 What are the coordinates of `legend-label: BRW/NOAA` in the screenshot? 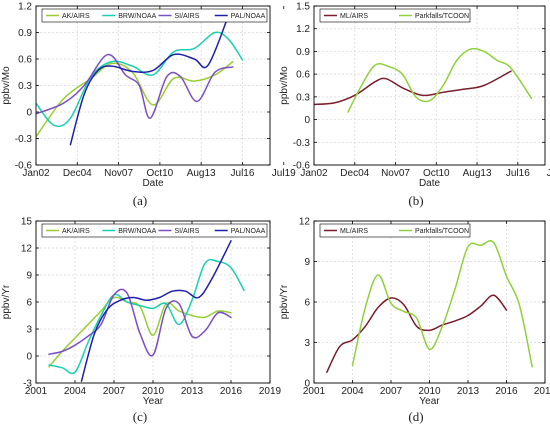 It's located at (137, 231).